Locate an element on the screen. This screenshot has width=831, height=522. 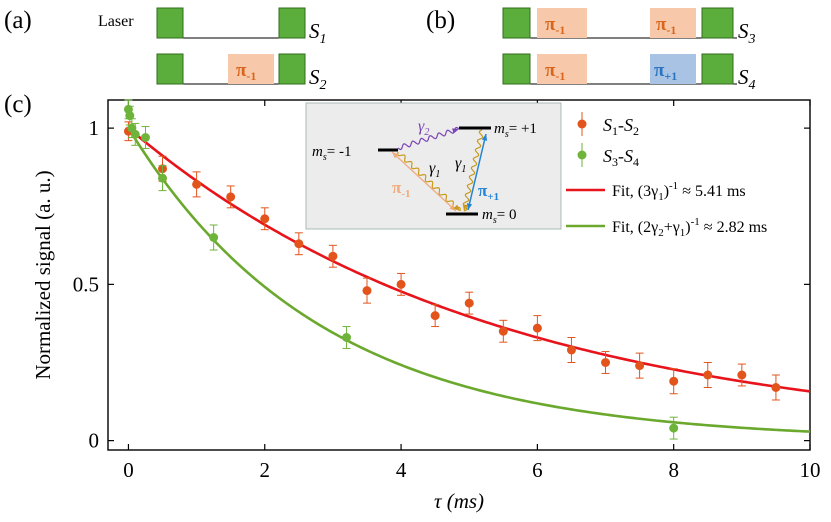
pi-plus-label: π+1 is located at coordinates (665, 71).